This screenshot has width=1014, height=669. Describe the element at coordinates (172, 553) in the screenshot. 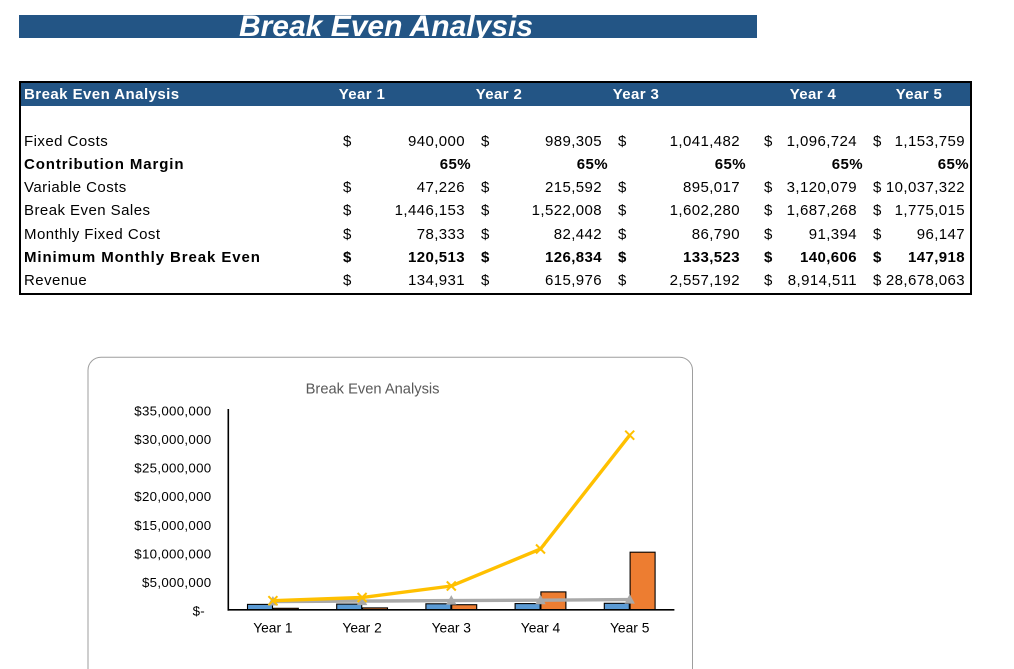

I see `svg-text: $10,000,000` at that location.